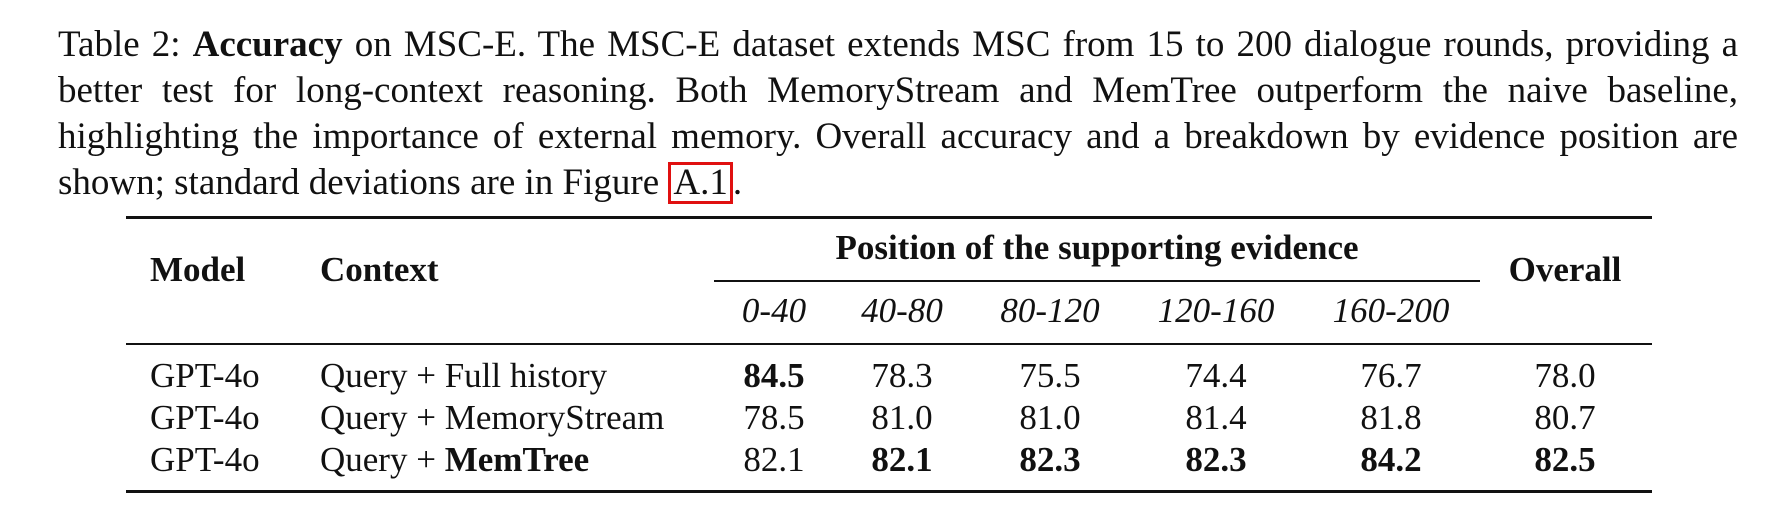  I want to click on header-position-4: 160-200, so click(1391, 310).